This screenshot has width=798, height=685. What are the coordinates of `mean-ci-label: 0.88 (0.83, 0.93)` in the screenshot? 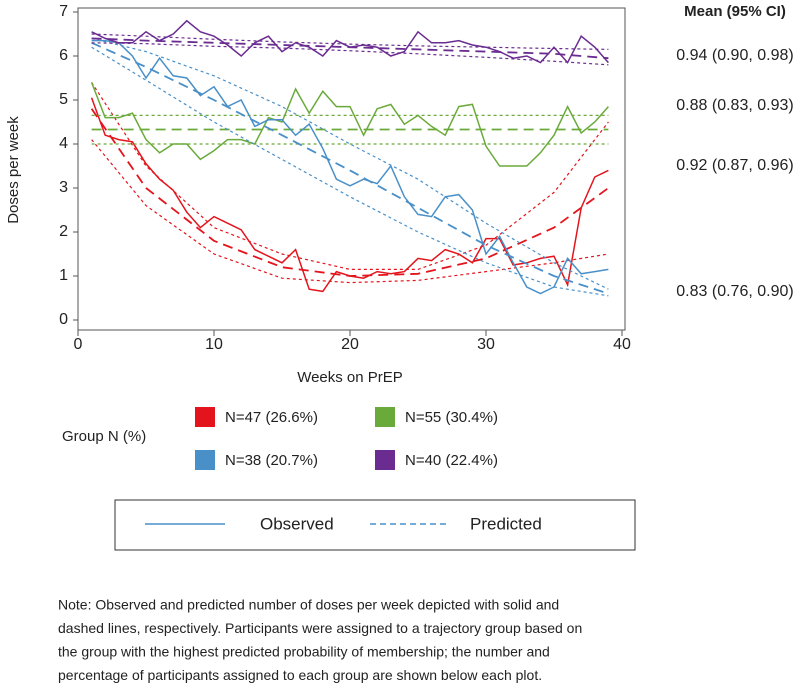 It's located at (734, 105).